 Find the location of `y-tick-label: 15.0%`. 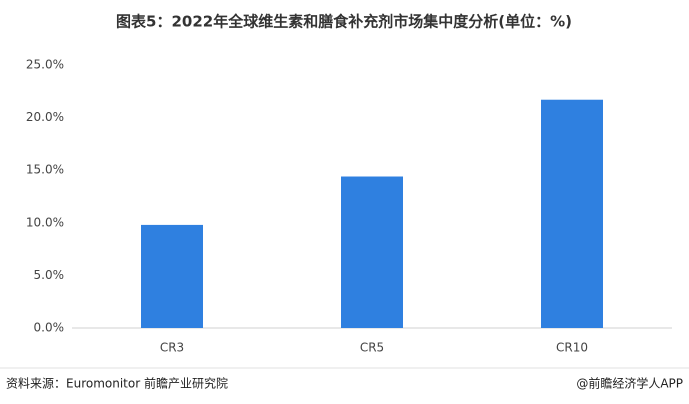

y-tick-label: 15.0% is located at coordinates (45, 170).